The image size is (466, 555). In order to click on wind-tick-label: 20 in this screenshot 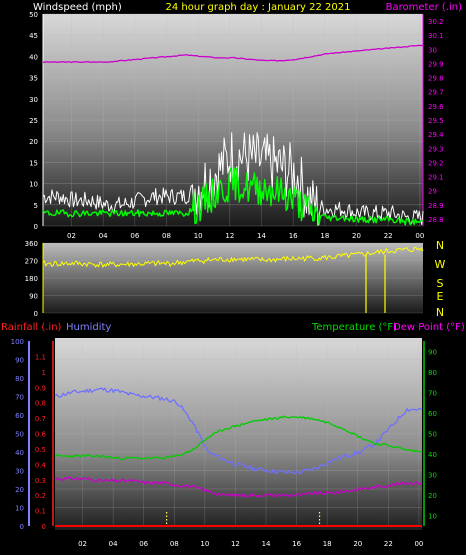, I will do `click(33, 142)`.